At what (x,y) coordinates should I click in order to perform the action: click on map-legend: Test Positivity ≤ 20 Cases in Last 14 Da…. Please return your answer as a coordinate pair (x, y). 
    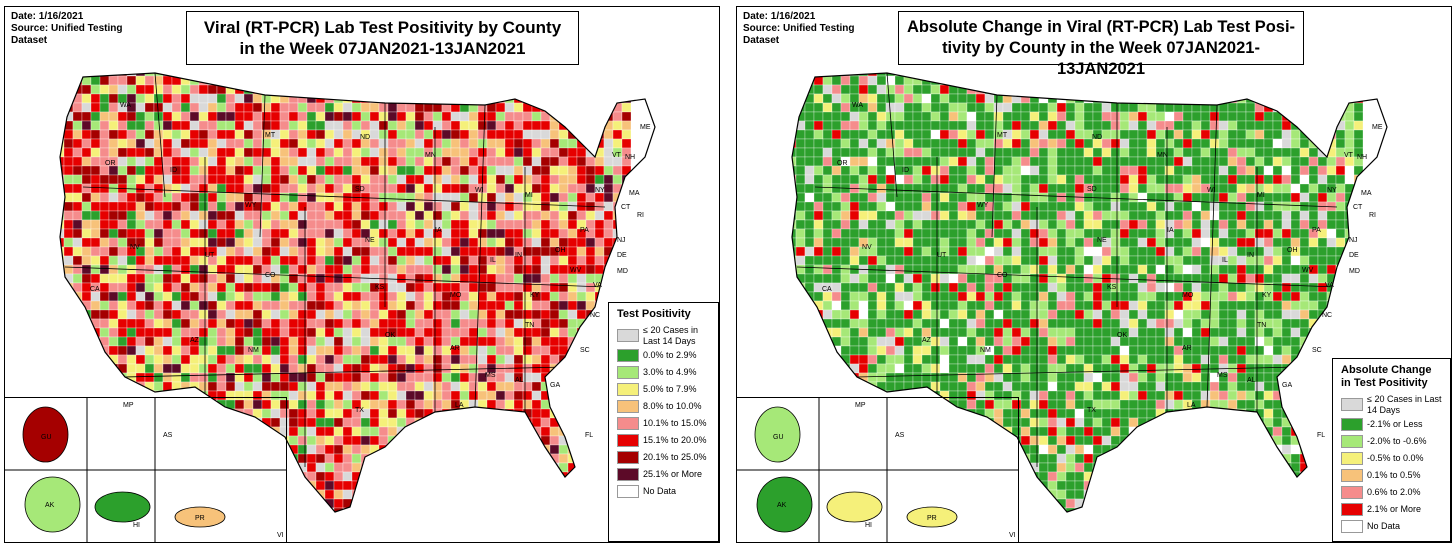
    Looking at the image, I should click on (663, 422).